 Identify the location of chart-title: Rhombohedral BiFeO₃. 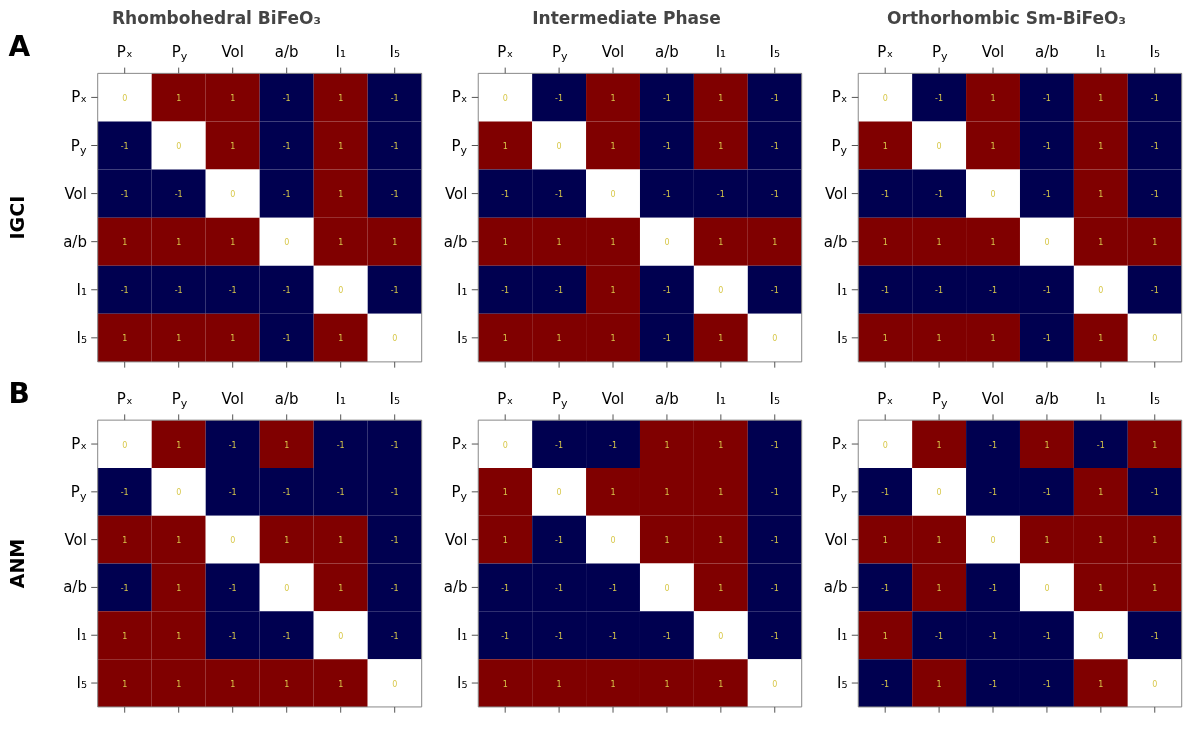
(216, 17).